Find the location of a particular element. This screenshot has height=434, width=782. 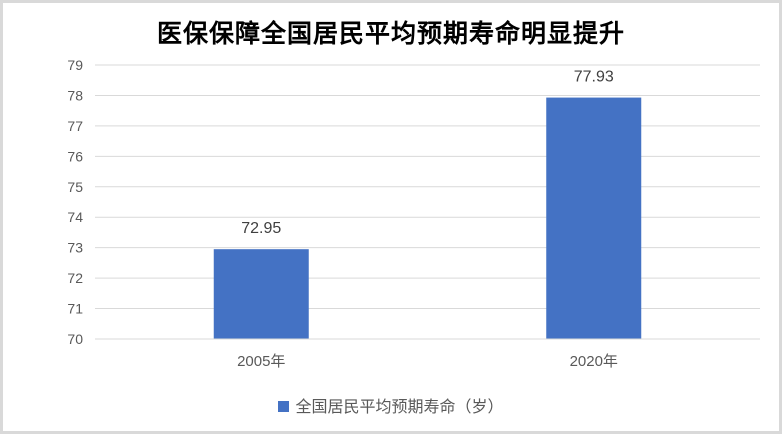

y-tick-label: 70 is located at coordinates (75, 339).